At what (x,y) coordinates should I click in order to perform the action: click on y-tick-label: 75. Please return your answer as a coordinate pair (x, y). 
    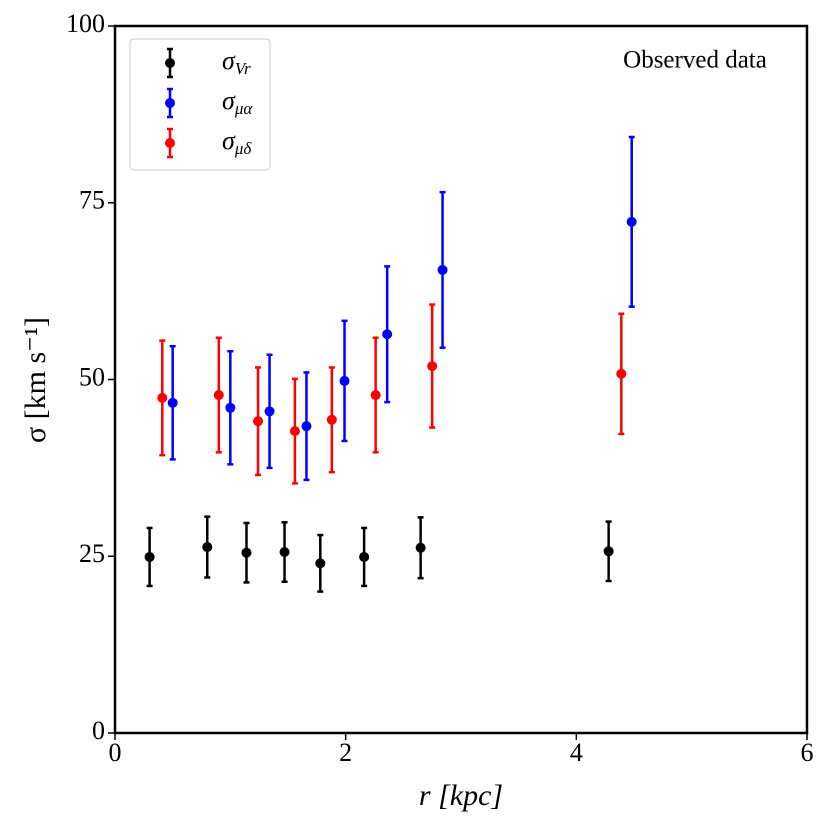
    Looking at the image, I should click on (92, 200).